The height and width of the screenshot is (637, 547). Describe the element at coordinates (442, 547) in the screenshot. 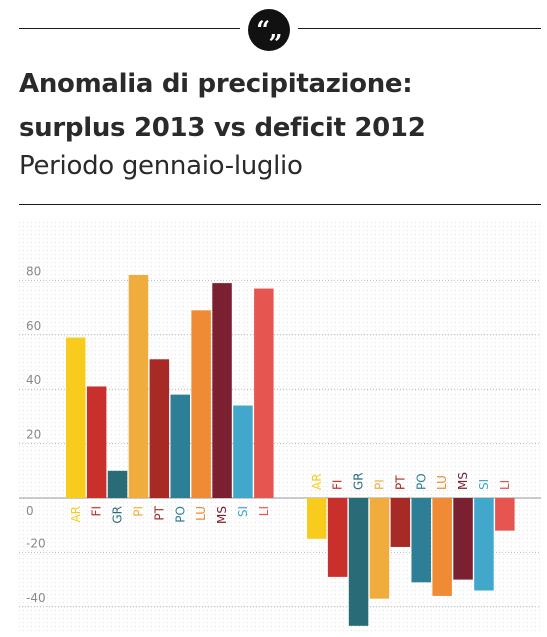

I see `bar-lu-negative` at that location.